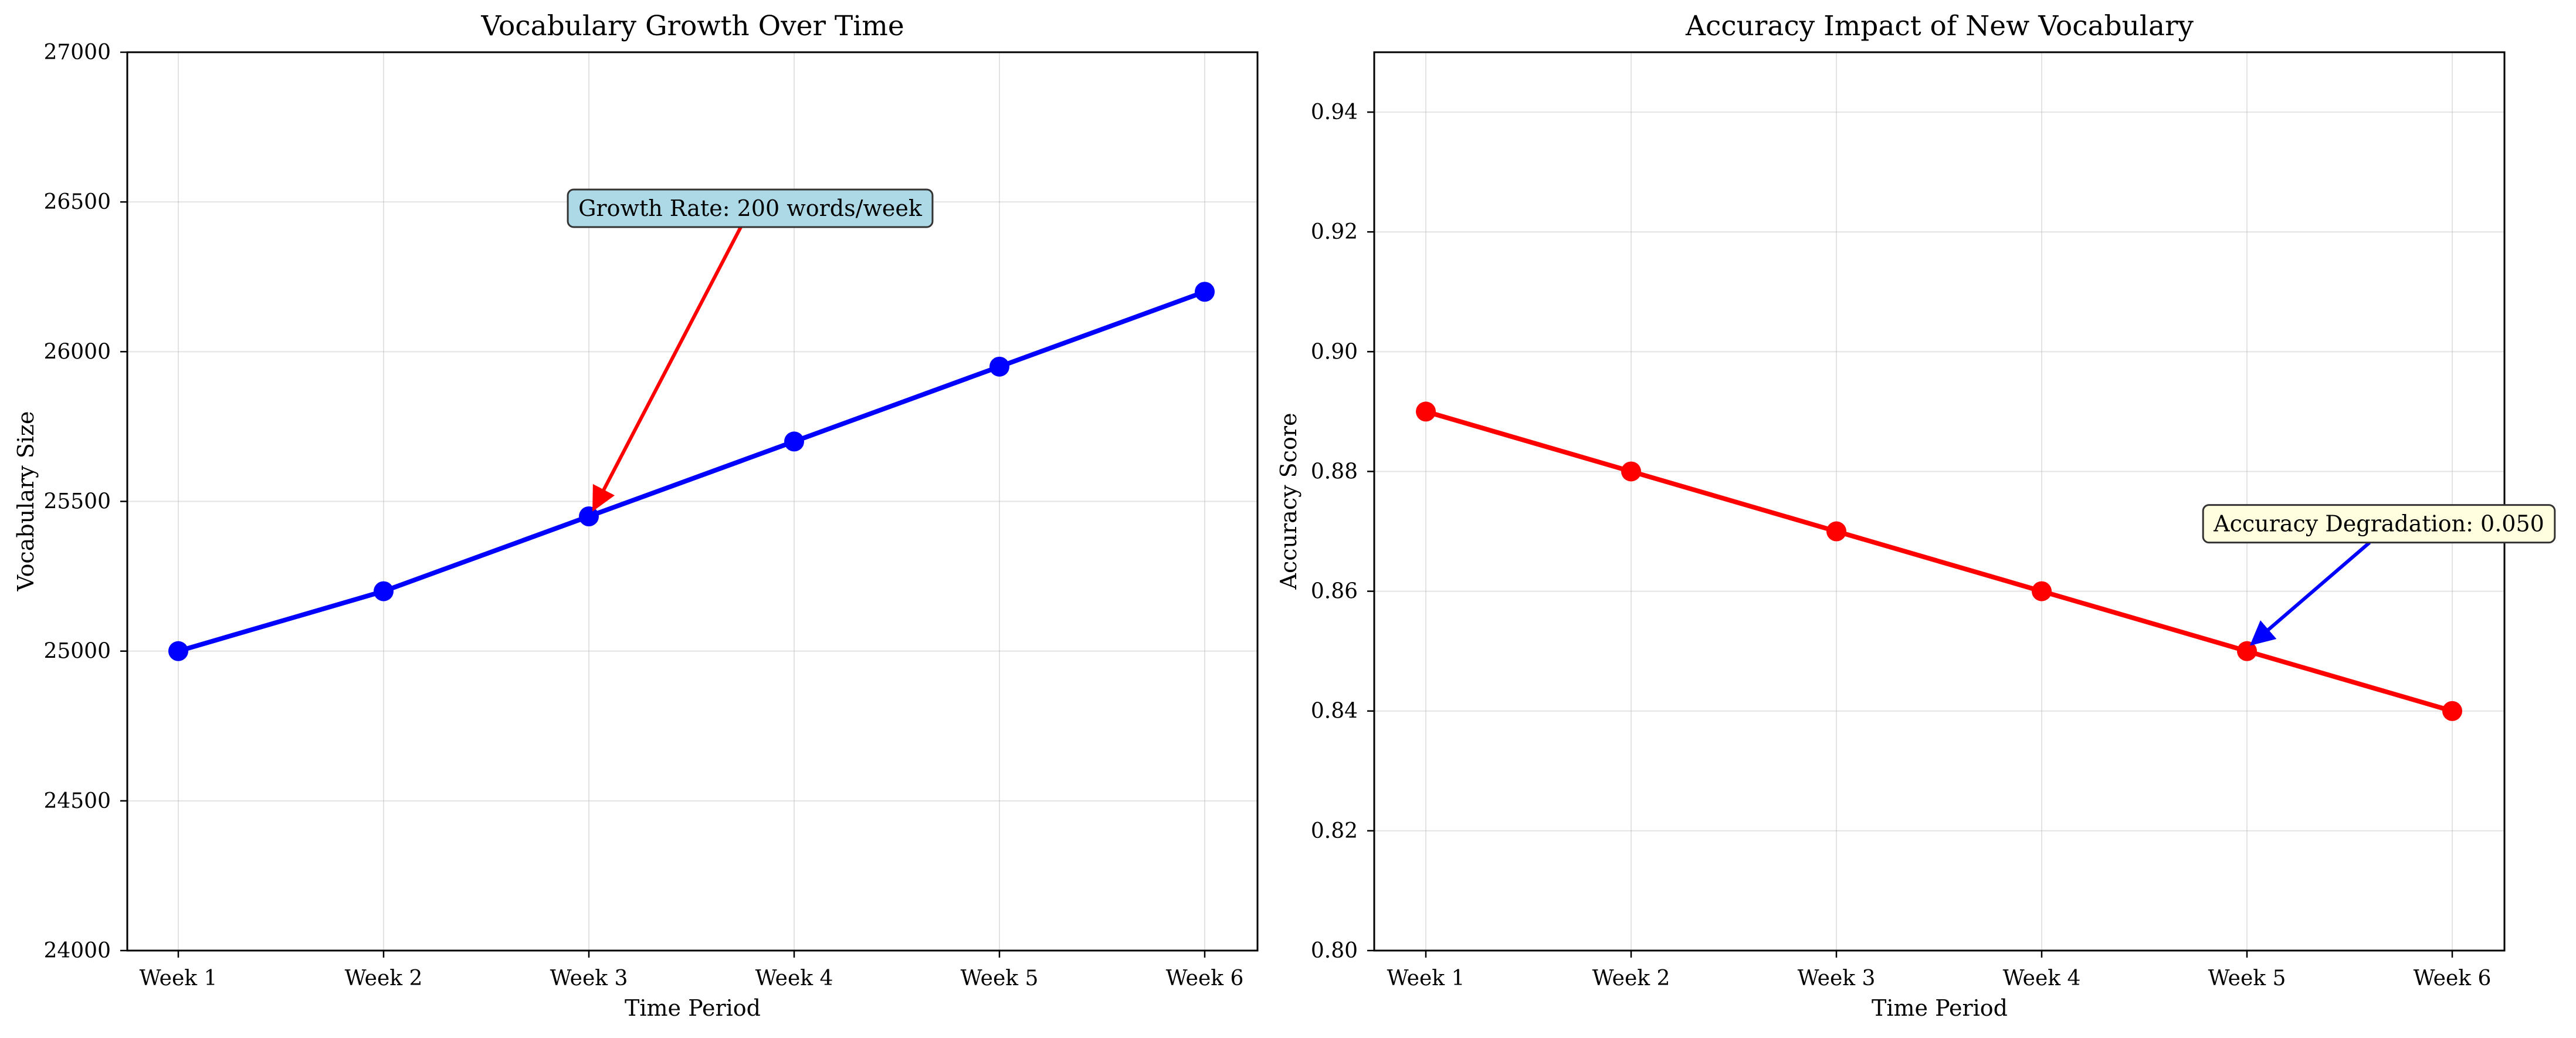 Image resolution: width=2576 pixels, height=1038 pixels. Describe the element at coordinates (1334, 232) in the screenshot. I see `y-tick-label: 0.92` at that location.